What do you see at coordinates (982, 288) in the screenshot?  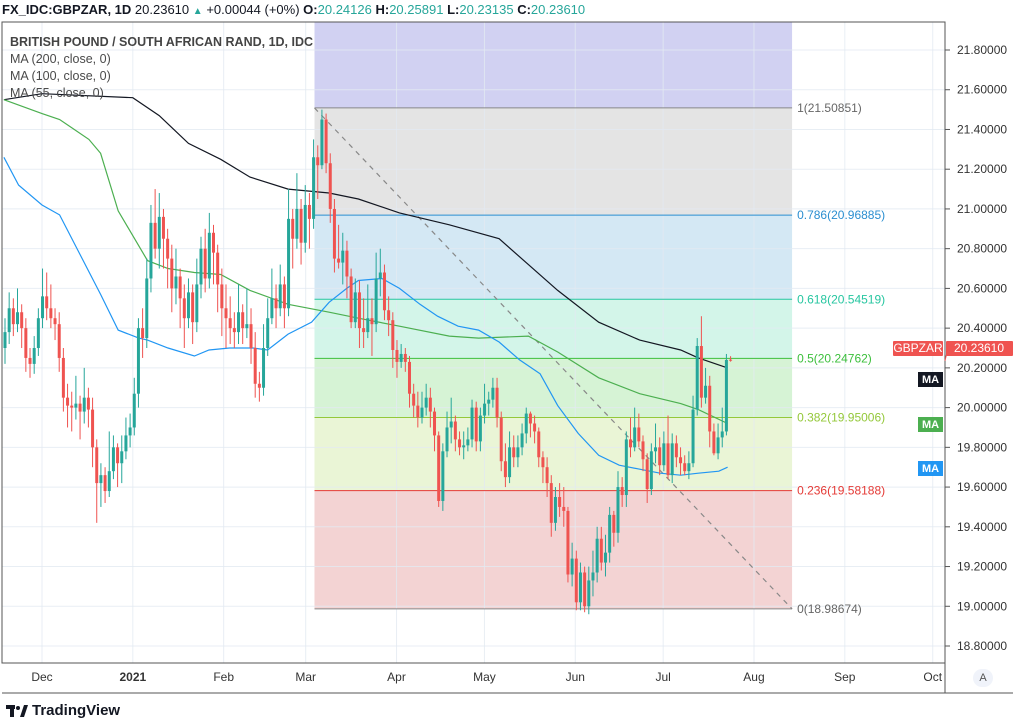 I see `price-tick-label: 20.60000` at bounding box center [982, 288].